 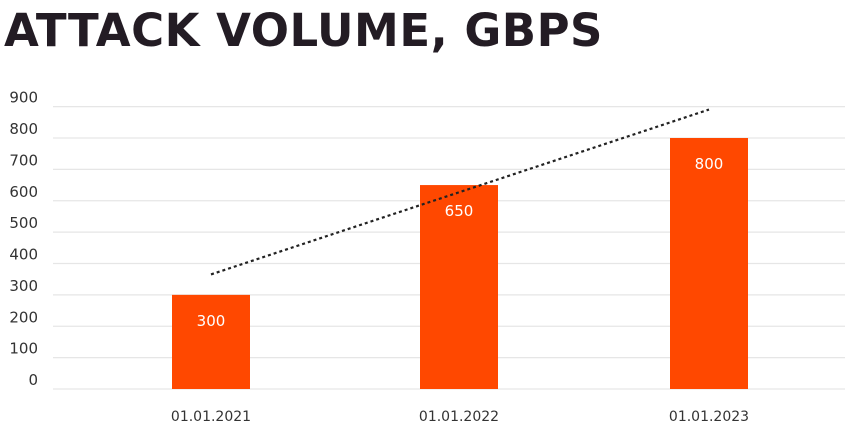 I want to click on y-tick-label: 700, so click(x=23, y=160).